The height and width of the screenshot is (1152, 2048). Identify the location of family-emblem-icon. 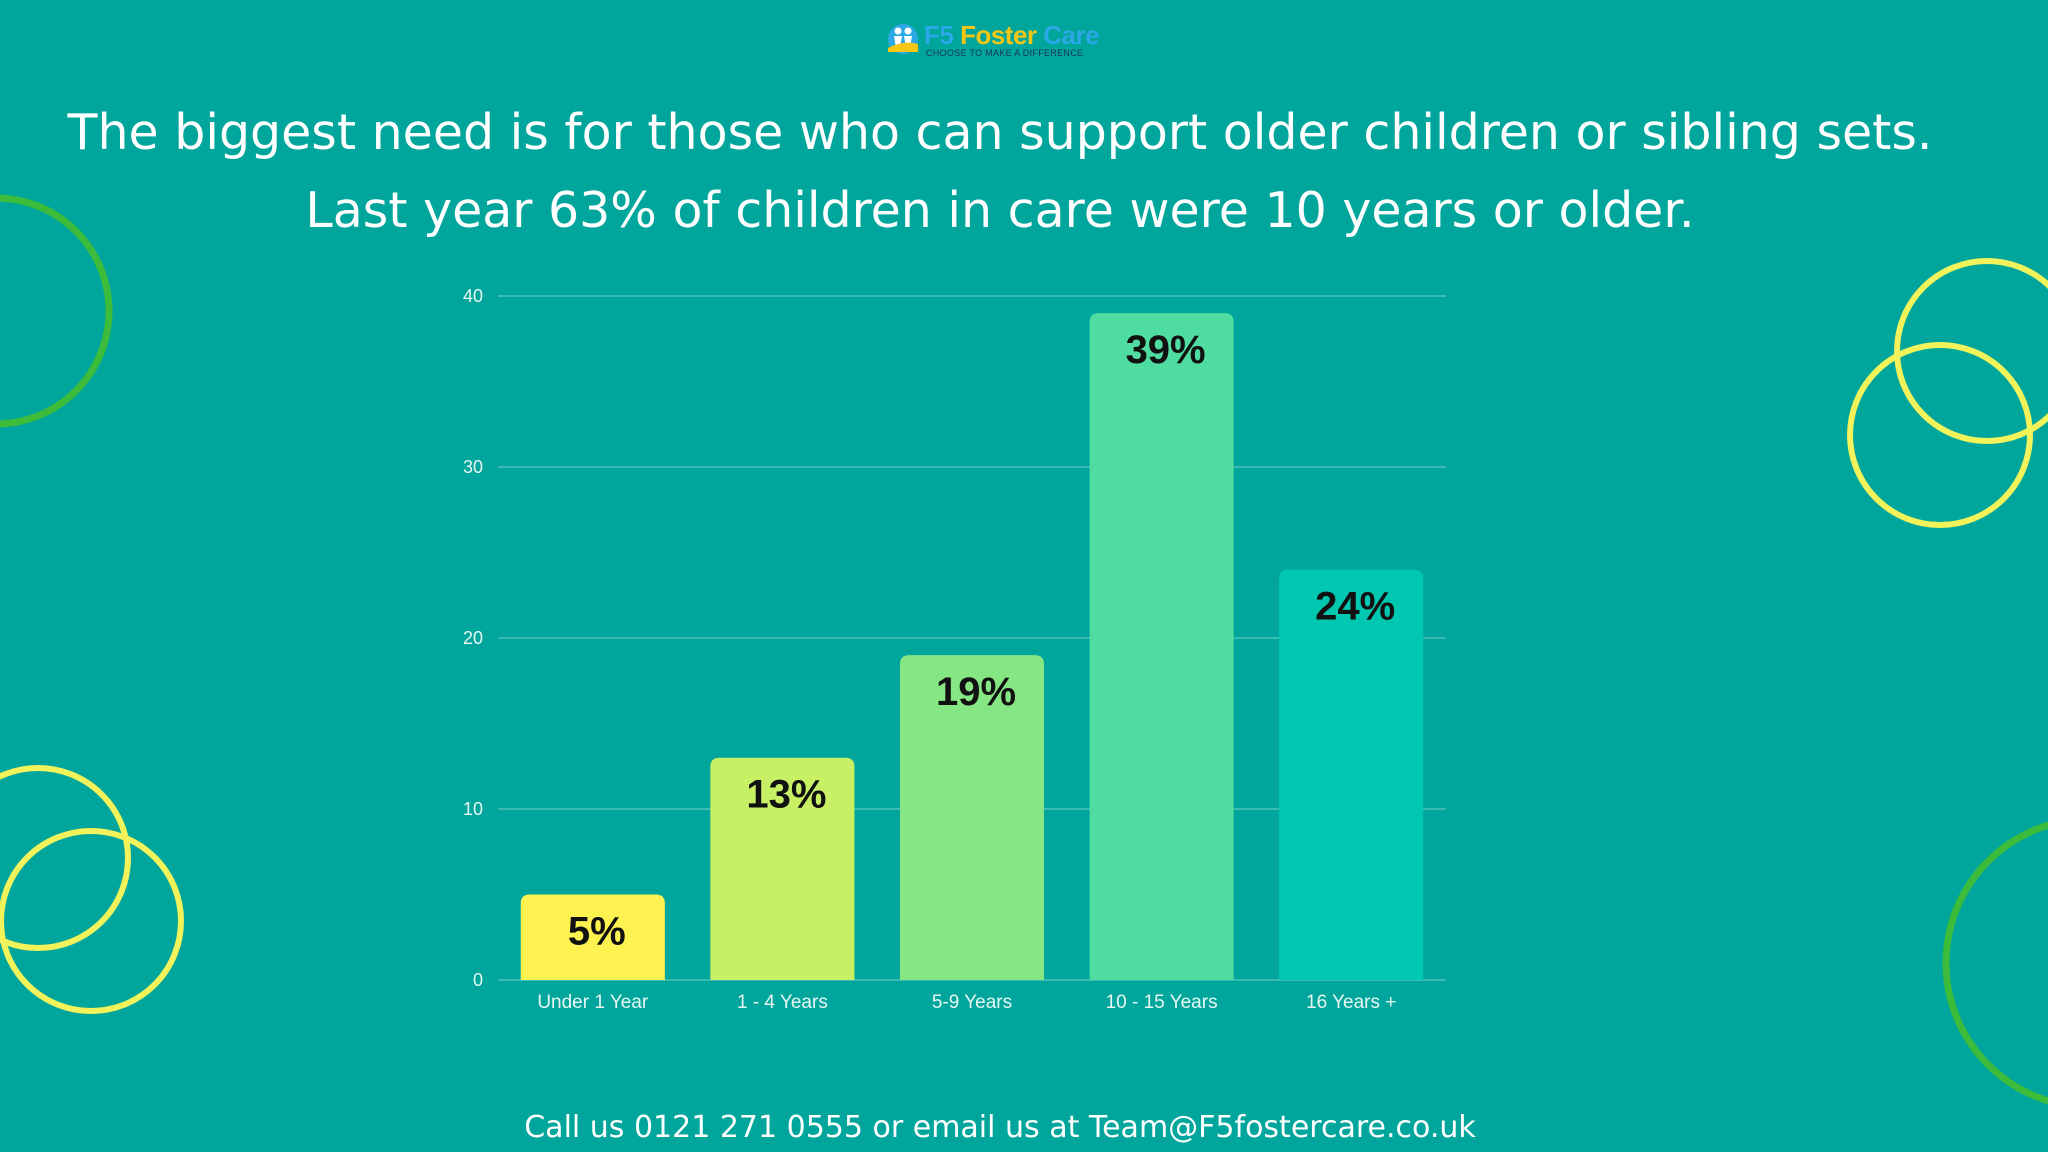
(903, 39).